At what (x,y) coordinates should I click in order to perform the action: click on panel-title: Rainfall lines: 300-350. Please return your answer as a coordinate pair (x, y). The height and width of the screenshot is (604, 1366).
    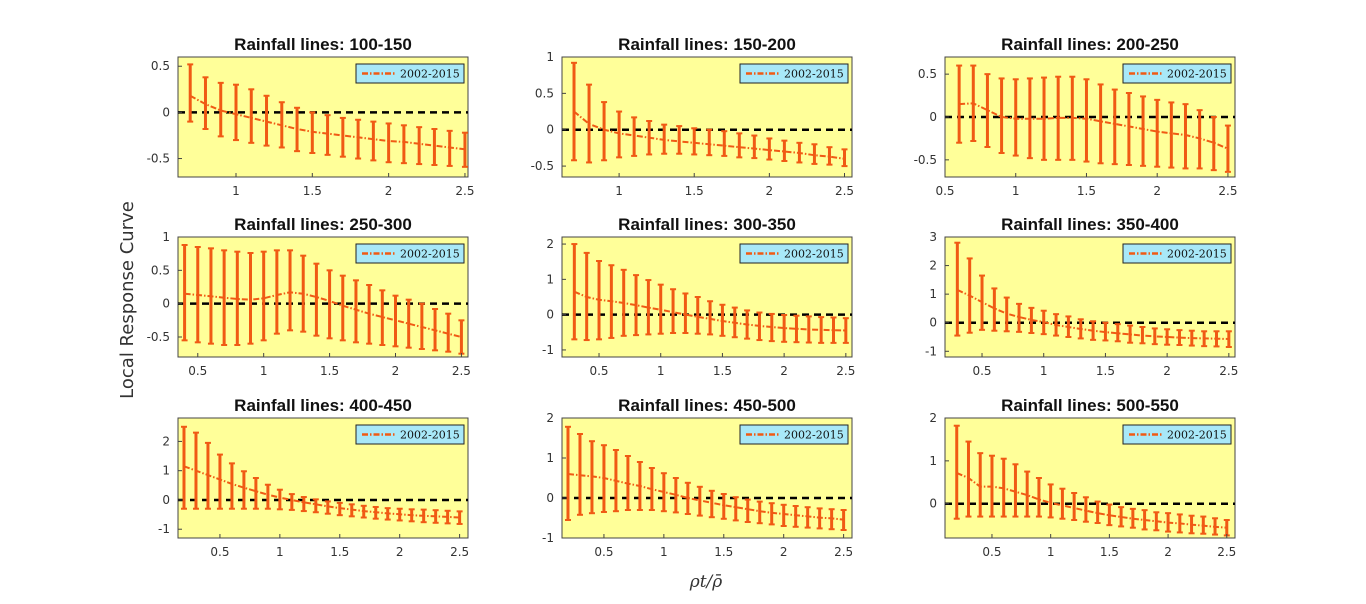
    Looking at the image, I should click on (707, 224).